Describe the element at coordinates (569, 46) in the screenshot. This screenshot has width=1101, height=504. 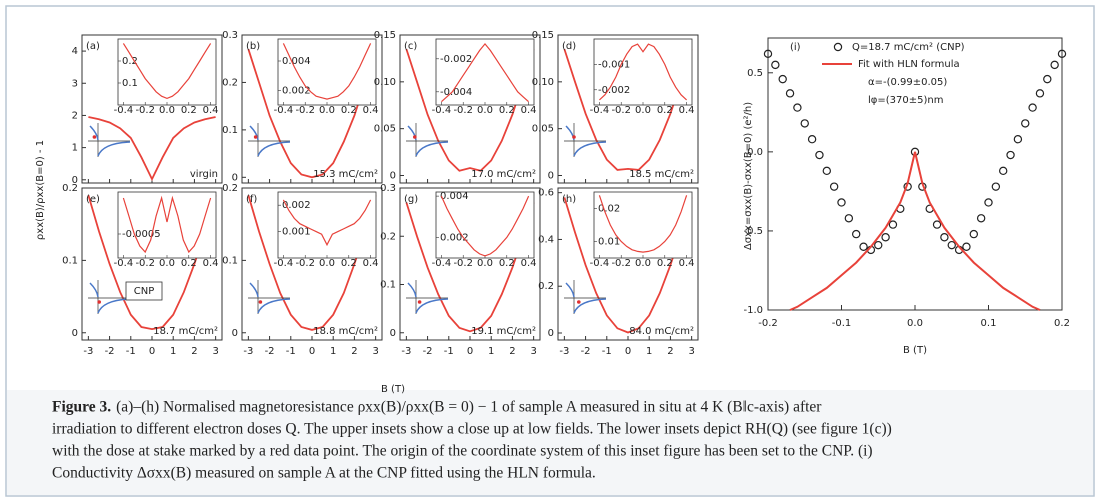
I see `panel-label: (d)` at that location.